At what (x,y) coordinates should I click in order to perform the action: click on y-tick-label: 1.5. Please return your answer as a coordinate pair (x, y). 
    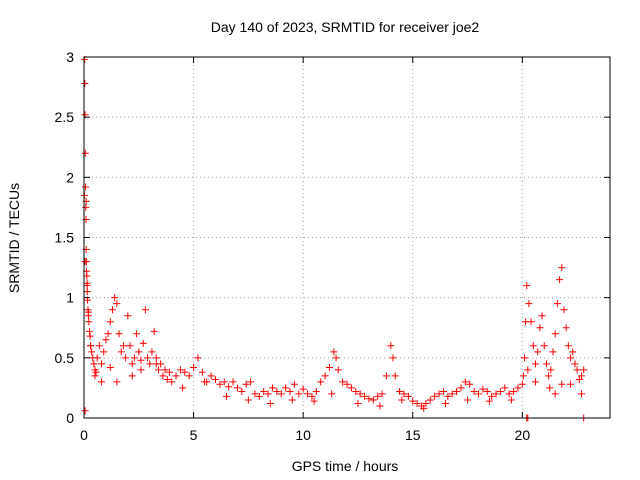
    Looking at the image, I should click on (65, 238).